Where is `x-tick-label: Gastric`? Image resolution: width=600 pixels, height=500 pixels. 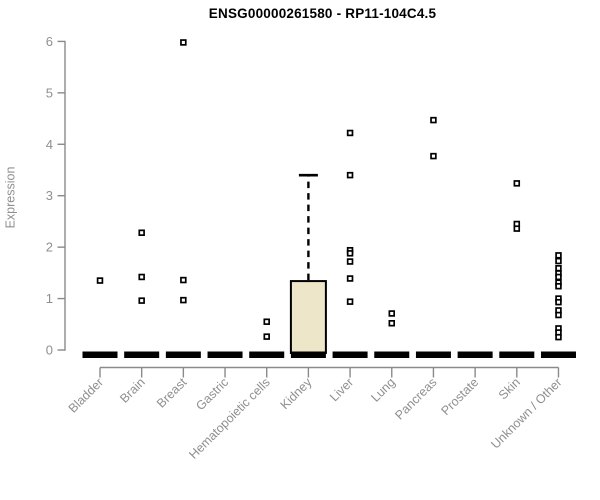
x-tick-label: Gastric is located at coordinates (212, 394).